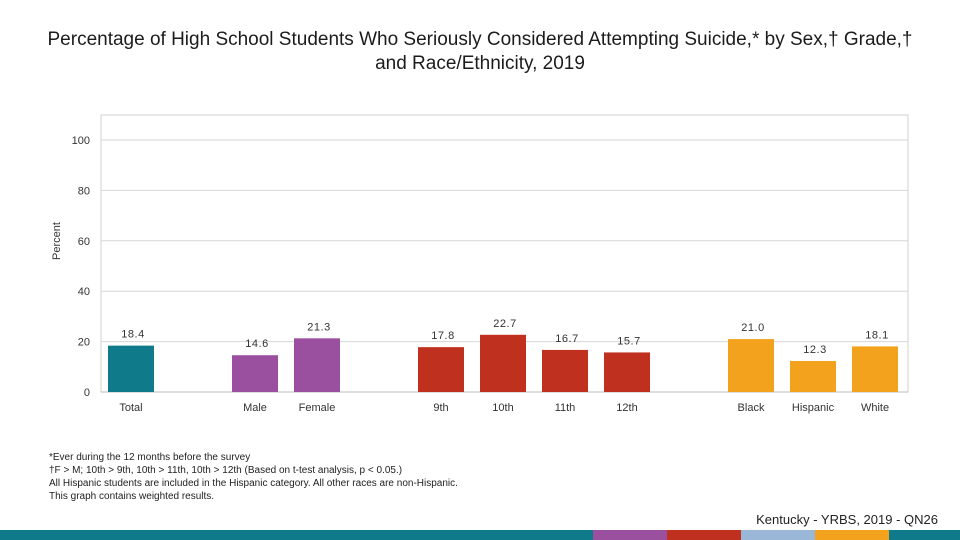 Image resolution: width=960 pixels, height=540 pixels. I want to click on y-axis-label: Percent, so click(57, 241).